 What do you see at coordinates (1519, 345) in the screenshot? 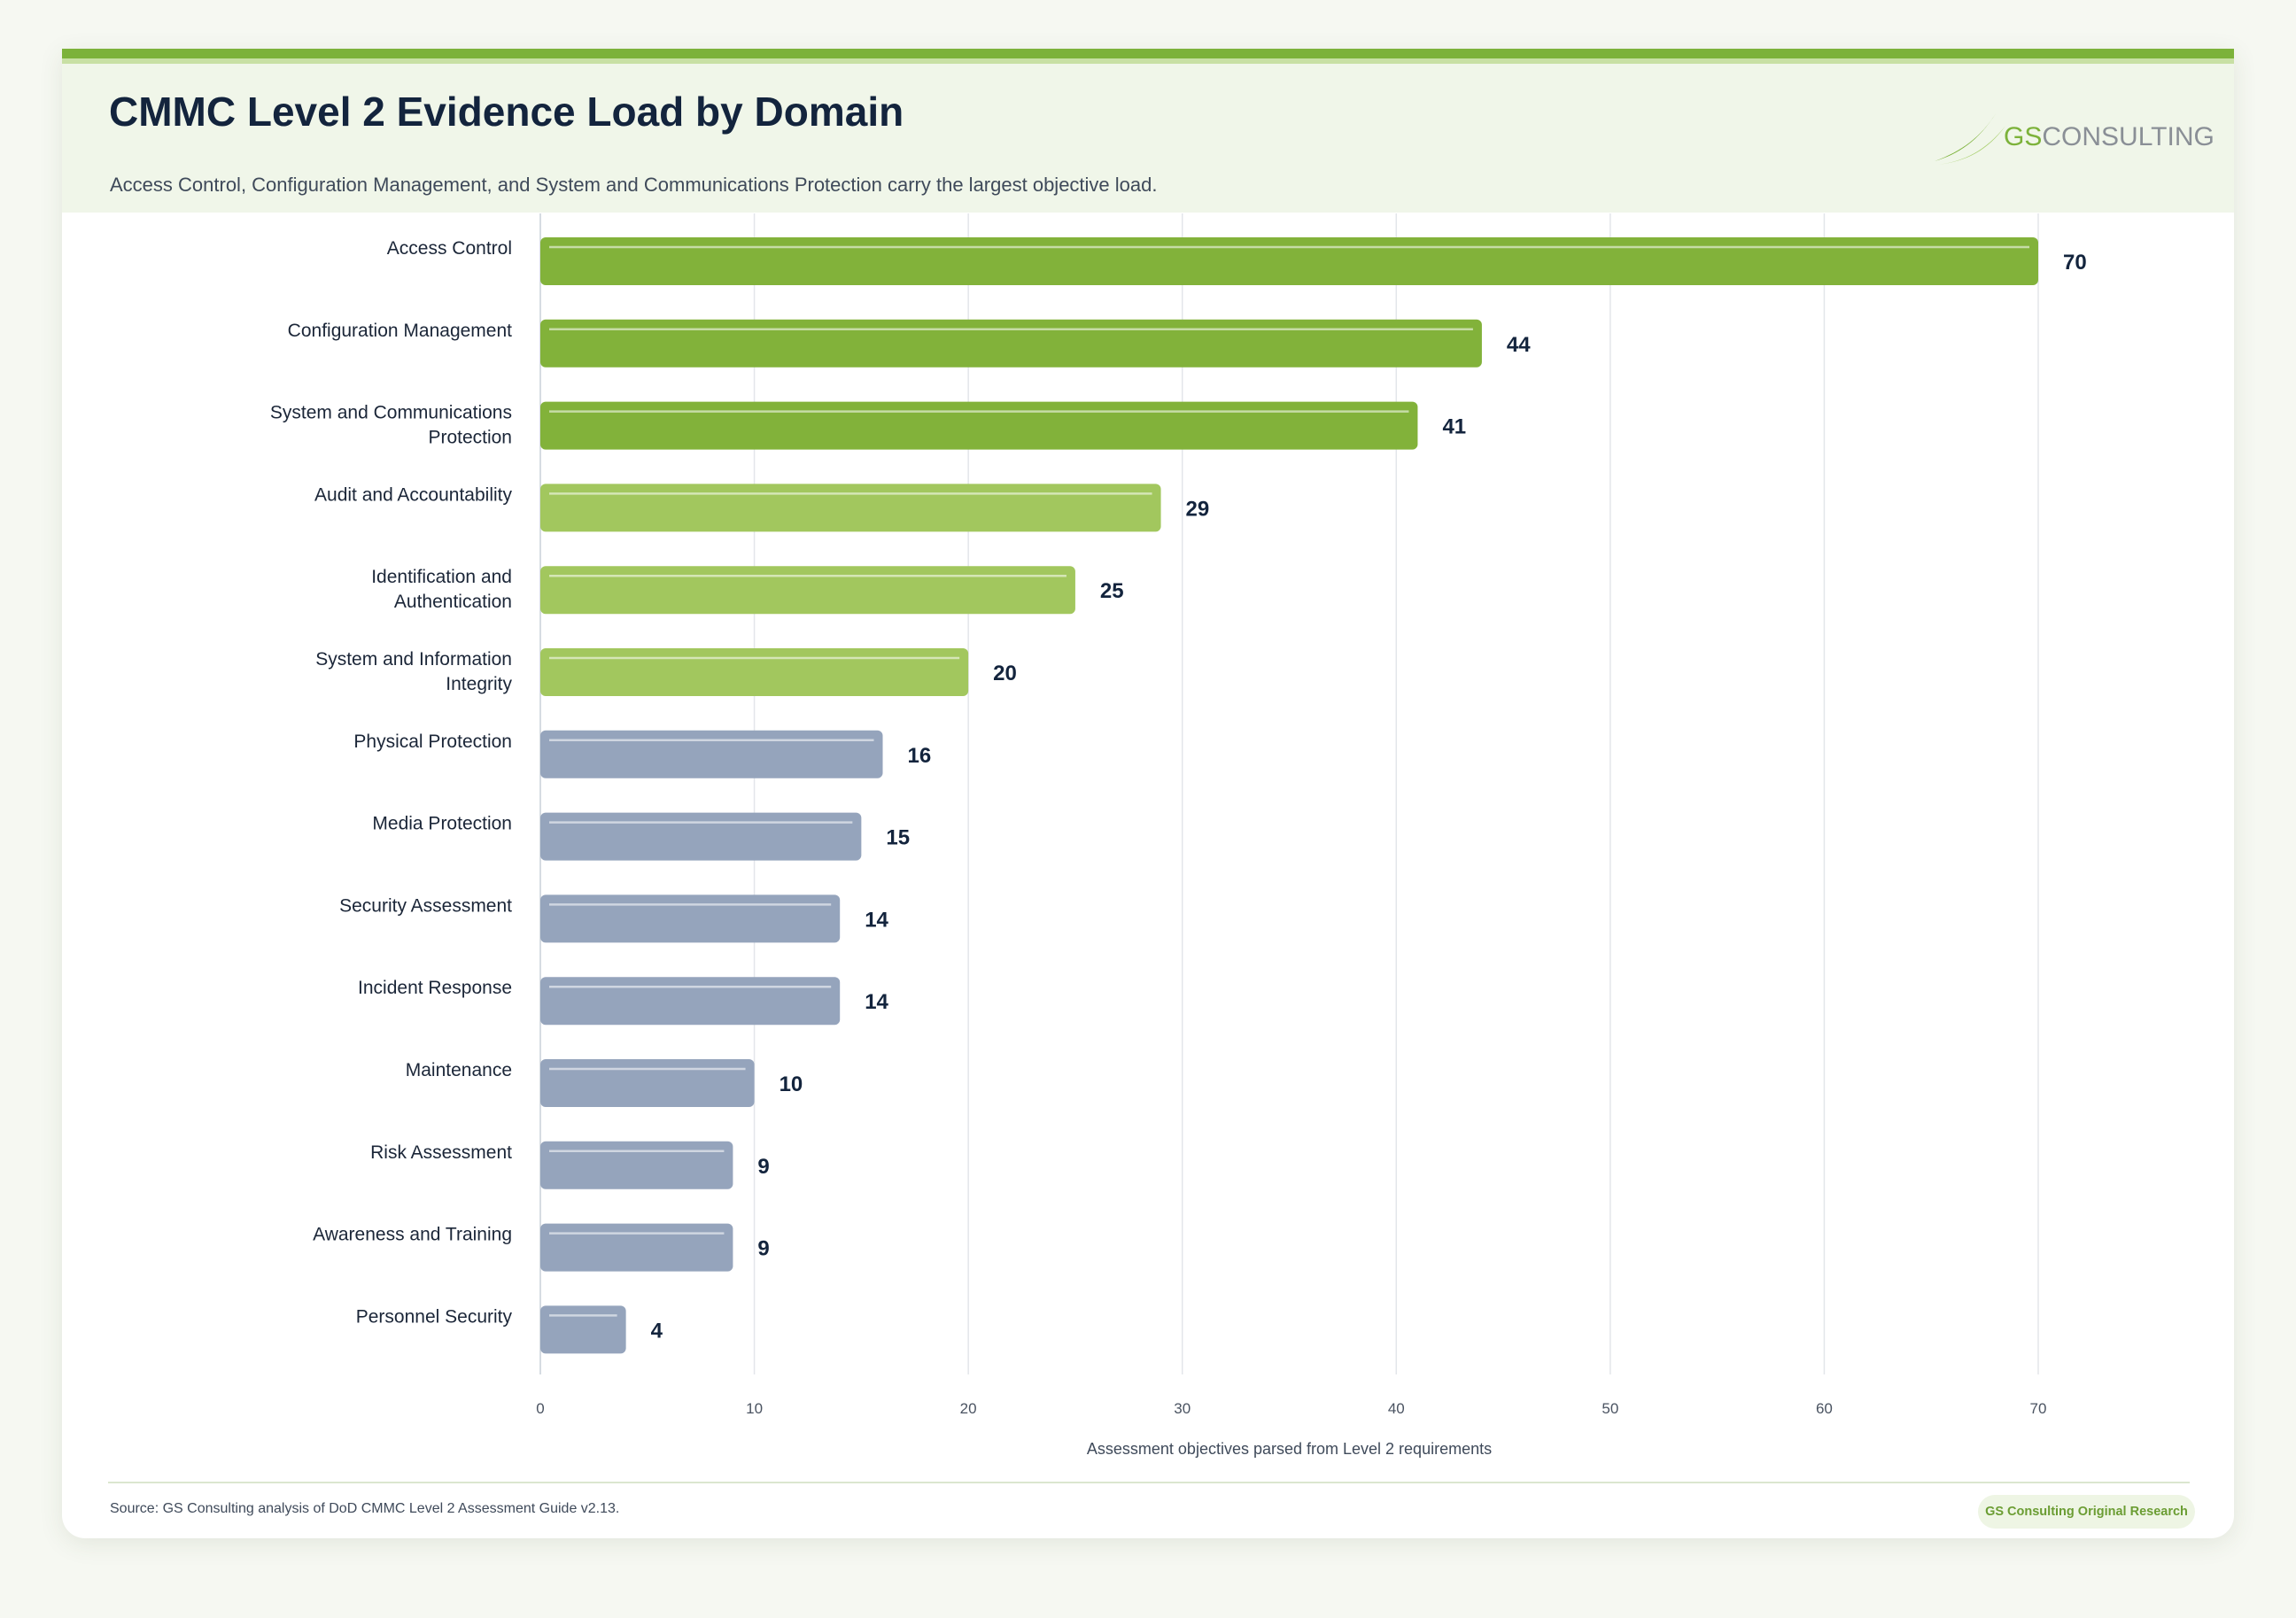
I see `value-label: 44` at bounding box center [1519, 345].